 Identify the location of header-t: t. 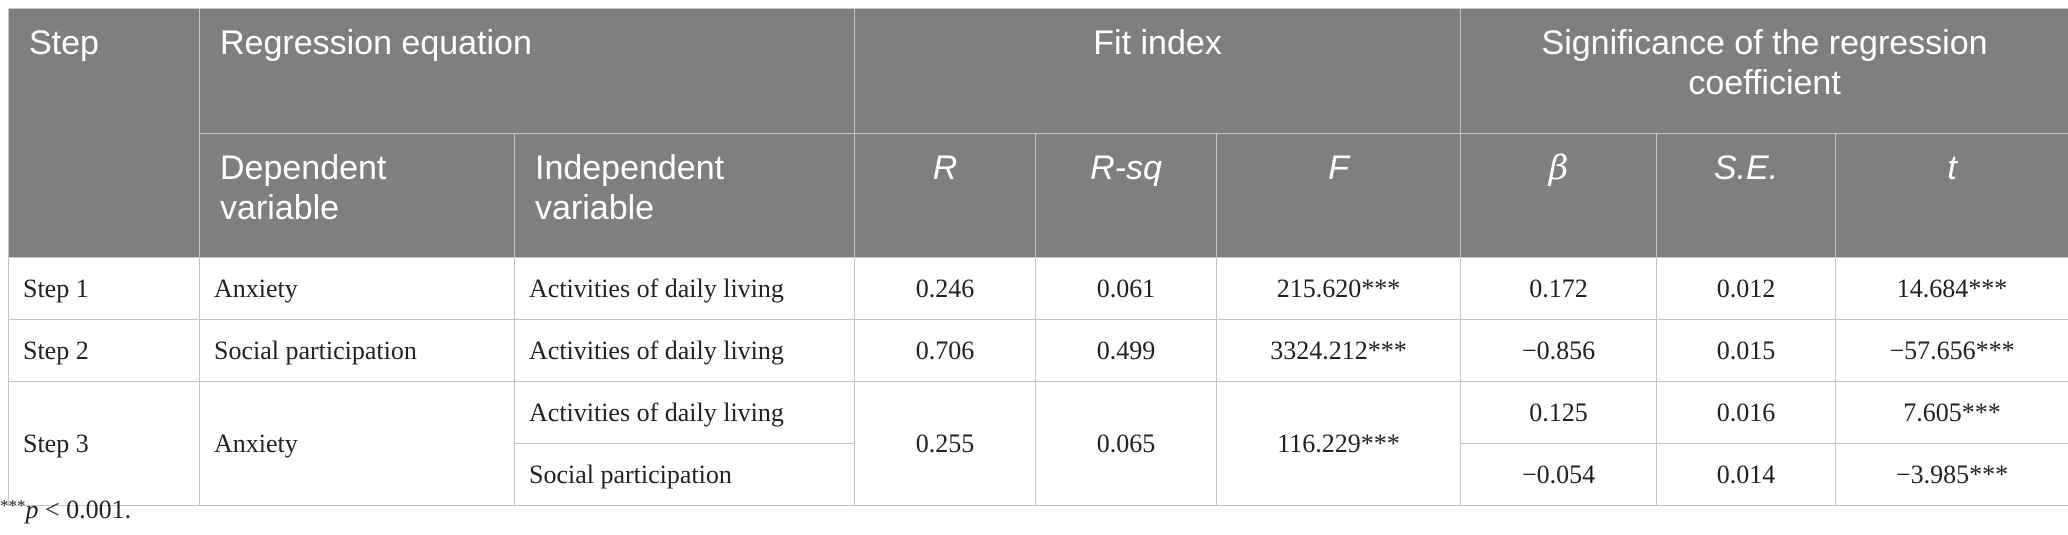
(1951, 195).